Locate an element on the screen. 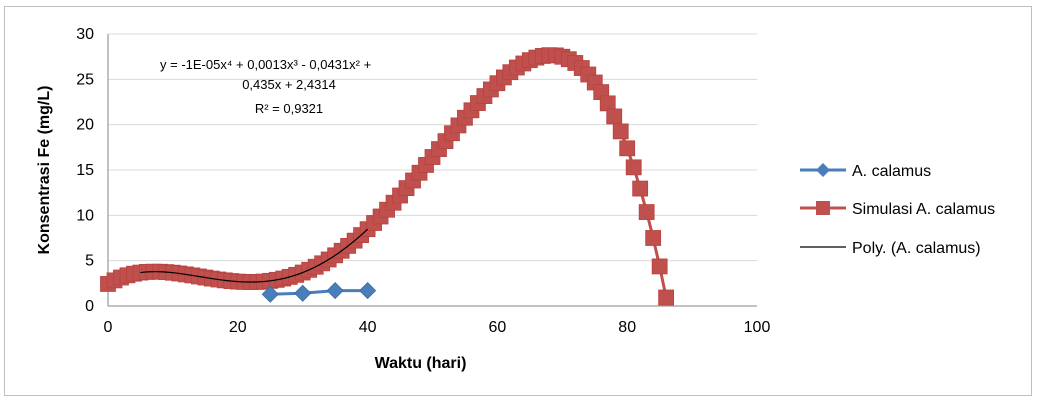 The width and height of the screenshot is (1038, 401). y-tick-label: 15 is located at coordinates (85, 170).